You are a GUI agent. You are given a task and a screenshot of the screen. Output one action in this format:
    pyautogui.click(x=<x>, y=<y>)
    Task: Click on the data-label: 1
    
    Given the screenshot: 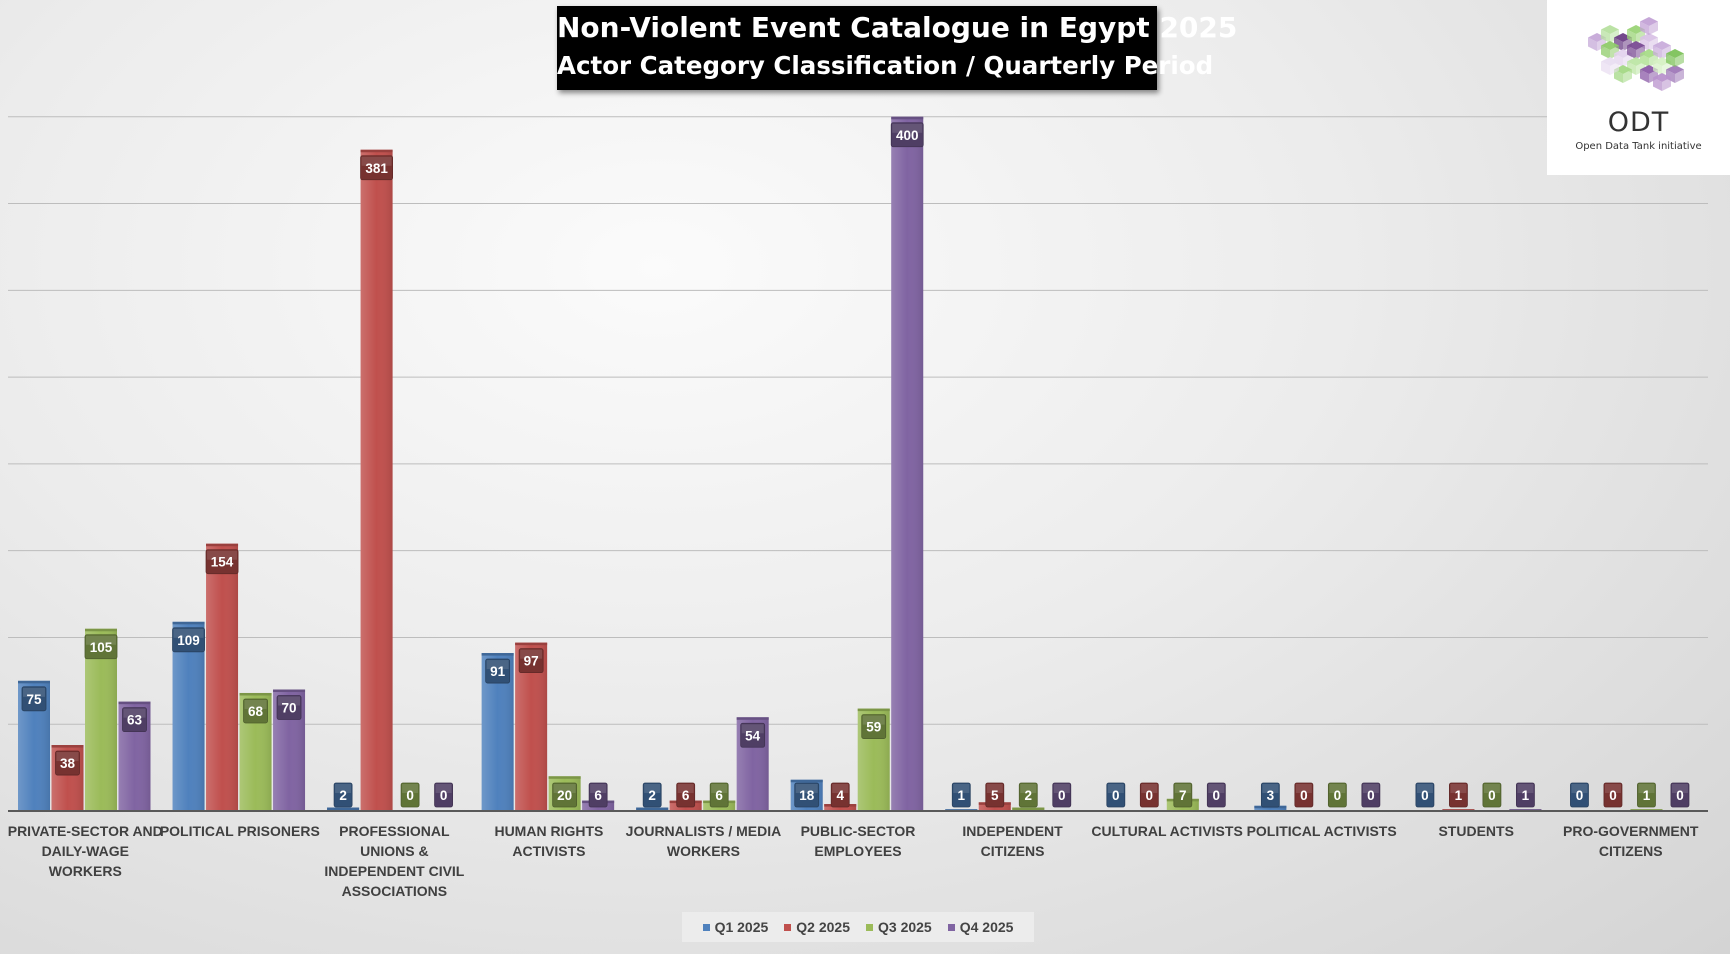 What is the action you would take?
    pyautogui.click(x=1459, y=795)
    